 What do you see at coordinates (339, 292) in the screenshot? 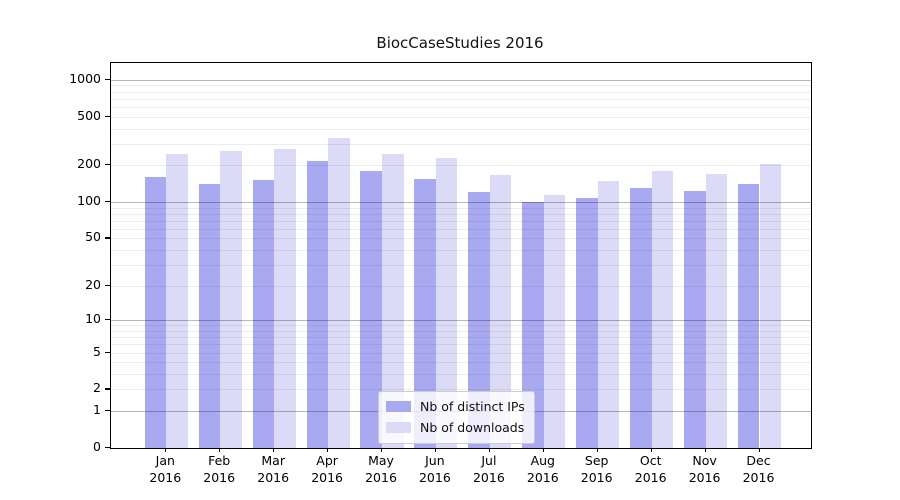
I see `bar-apr-downloads` at bounding box center [339, 292].